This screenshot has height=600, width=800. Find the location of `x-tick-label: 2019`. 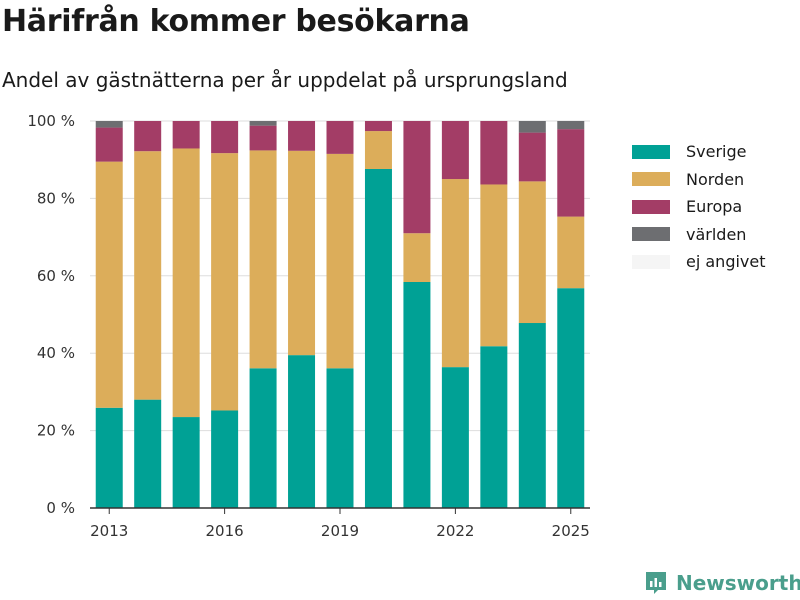

x-tick-label: 2019 is located at coordinates (340, 531).